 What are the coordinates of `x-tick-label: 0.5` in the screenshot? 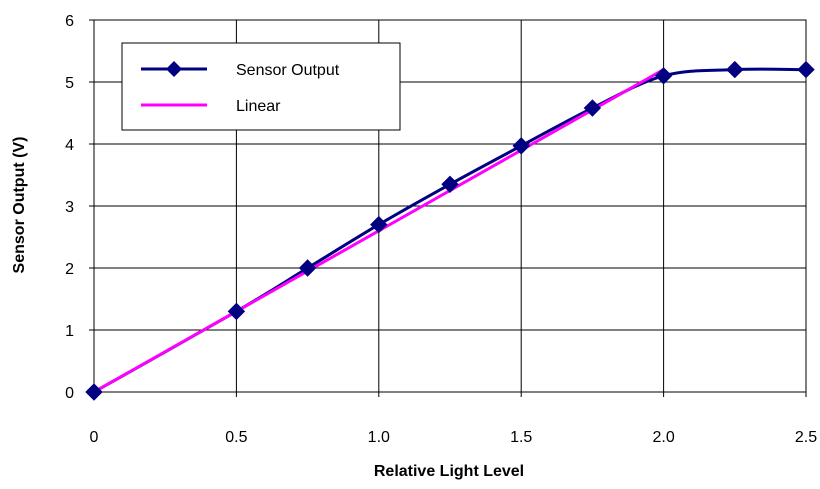 It's located at (236, 437).